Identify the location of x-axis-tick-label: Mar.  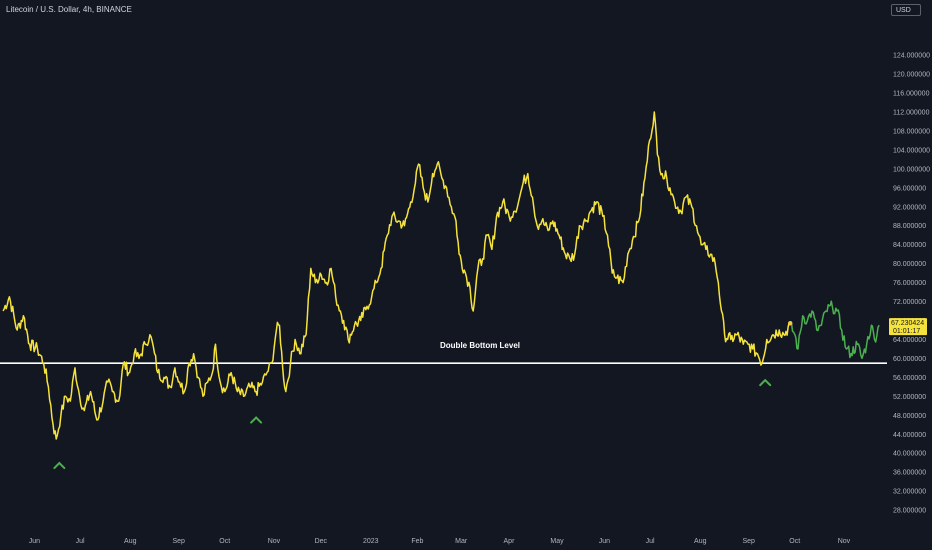
(461, 541).